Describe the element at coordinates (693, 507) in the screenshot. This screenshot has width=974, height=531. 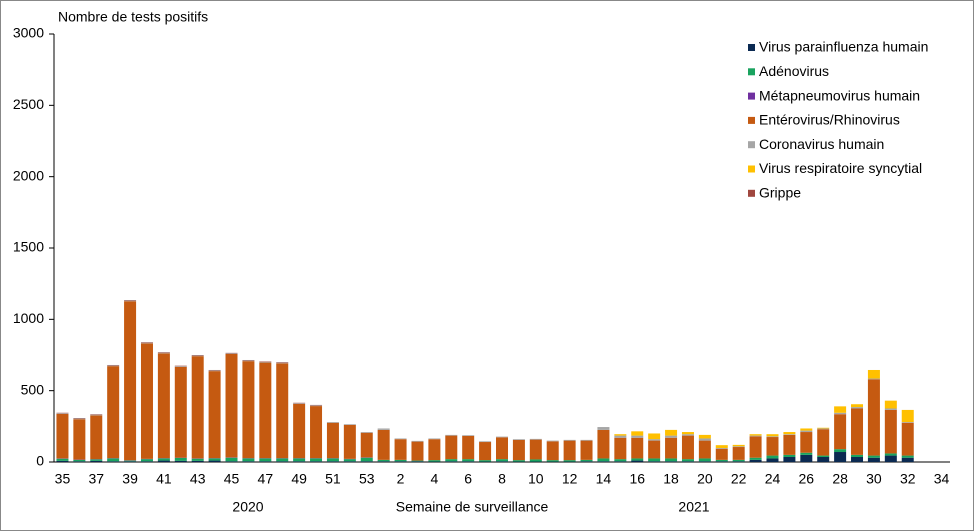
I see `year-label: 2021` at that location.